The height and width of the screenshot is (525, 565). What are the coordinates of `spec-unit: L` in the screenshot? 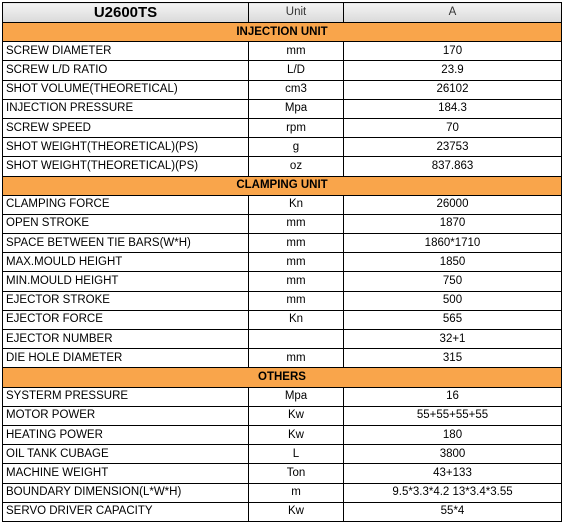 It's located at (296, 454).